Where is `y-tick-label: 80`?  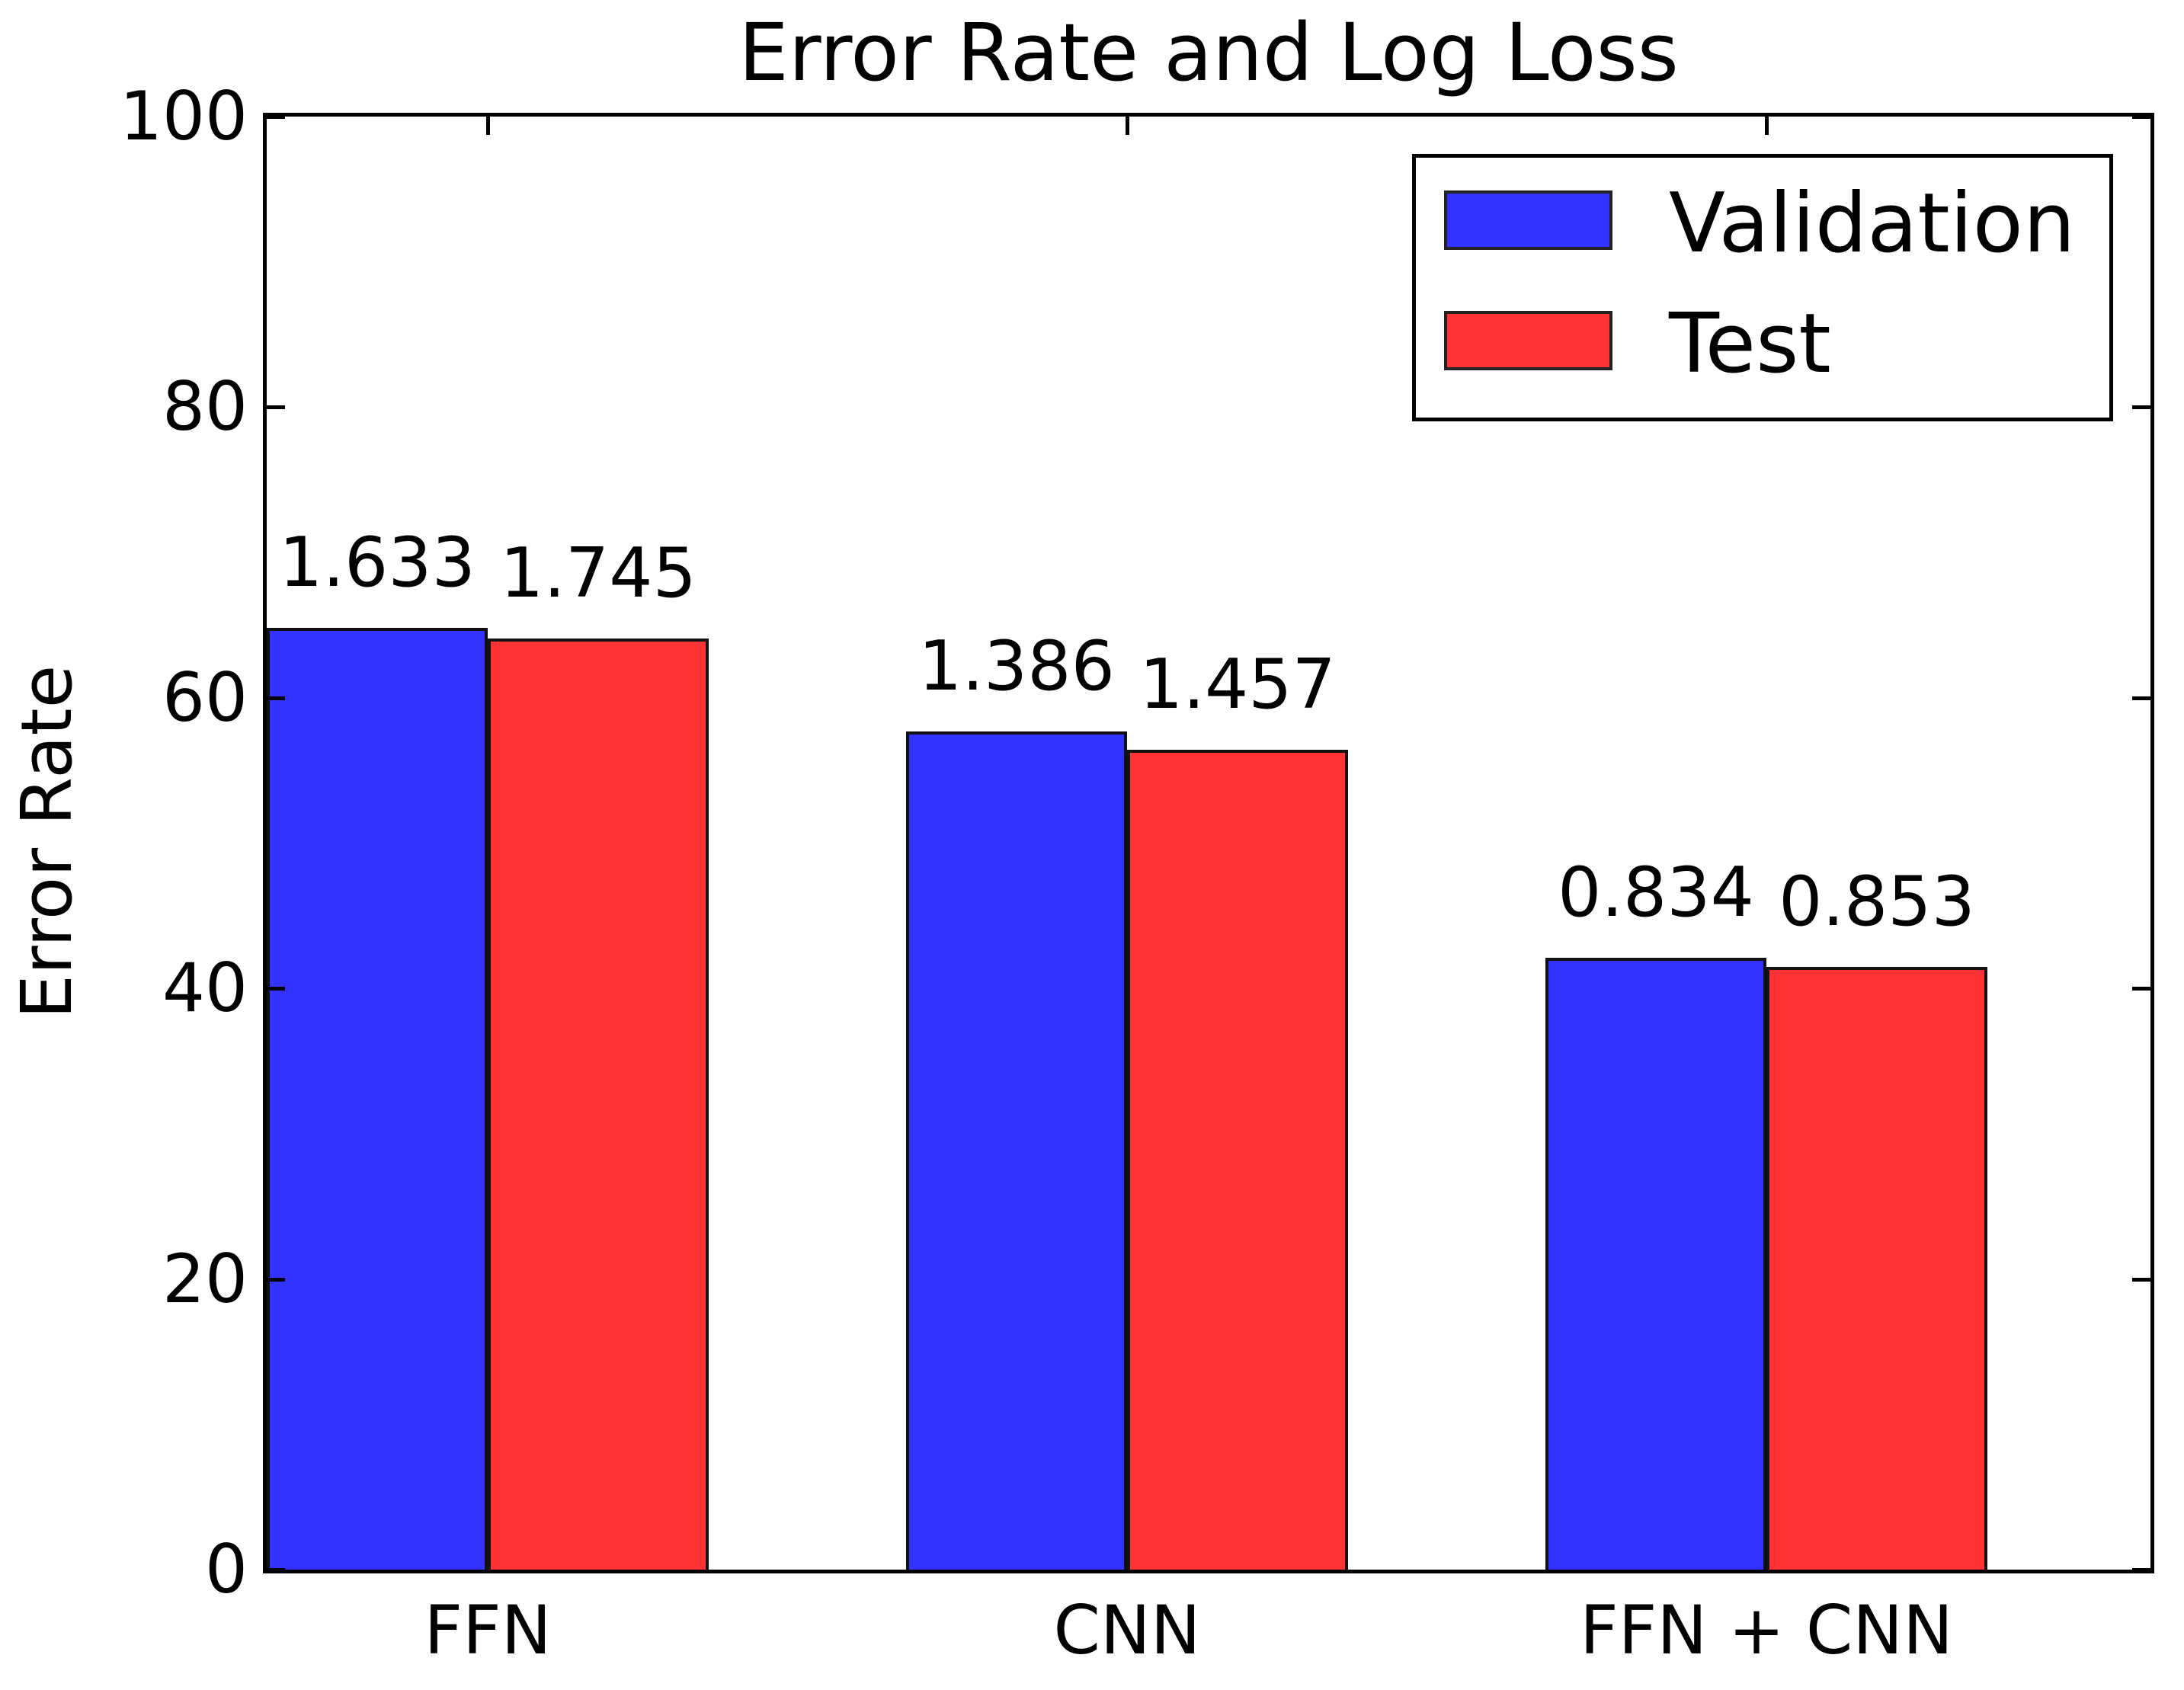 y-tick-label: 80 is located at coordinates (205, 407).